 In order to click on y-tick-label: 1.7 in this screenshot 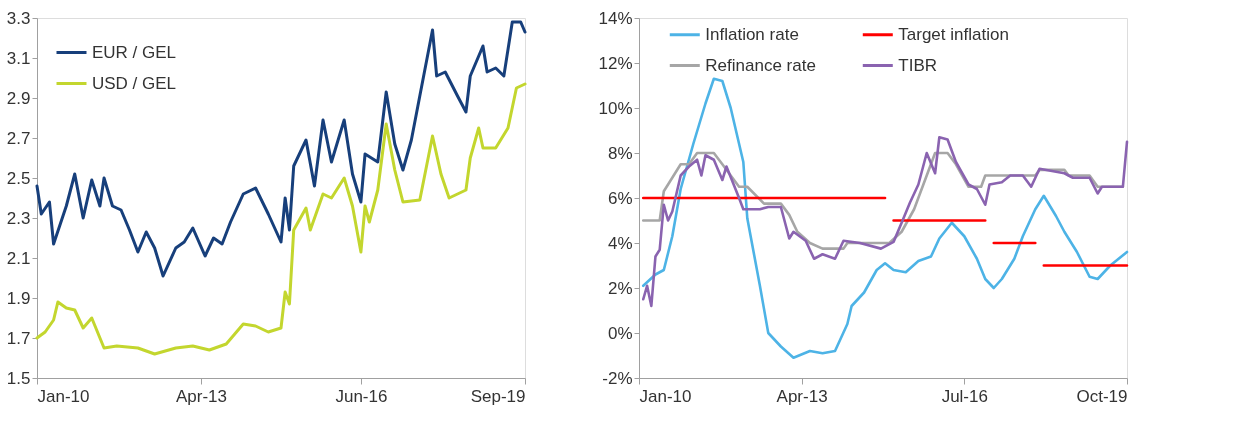, I will do `click(18, 338)`.